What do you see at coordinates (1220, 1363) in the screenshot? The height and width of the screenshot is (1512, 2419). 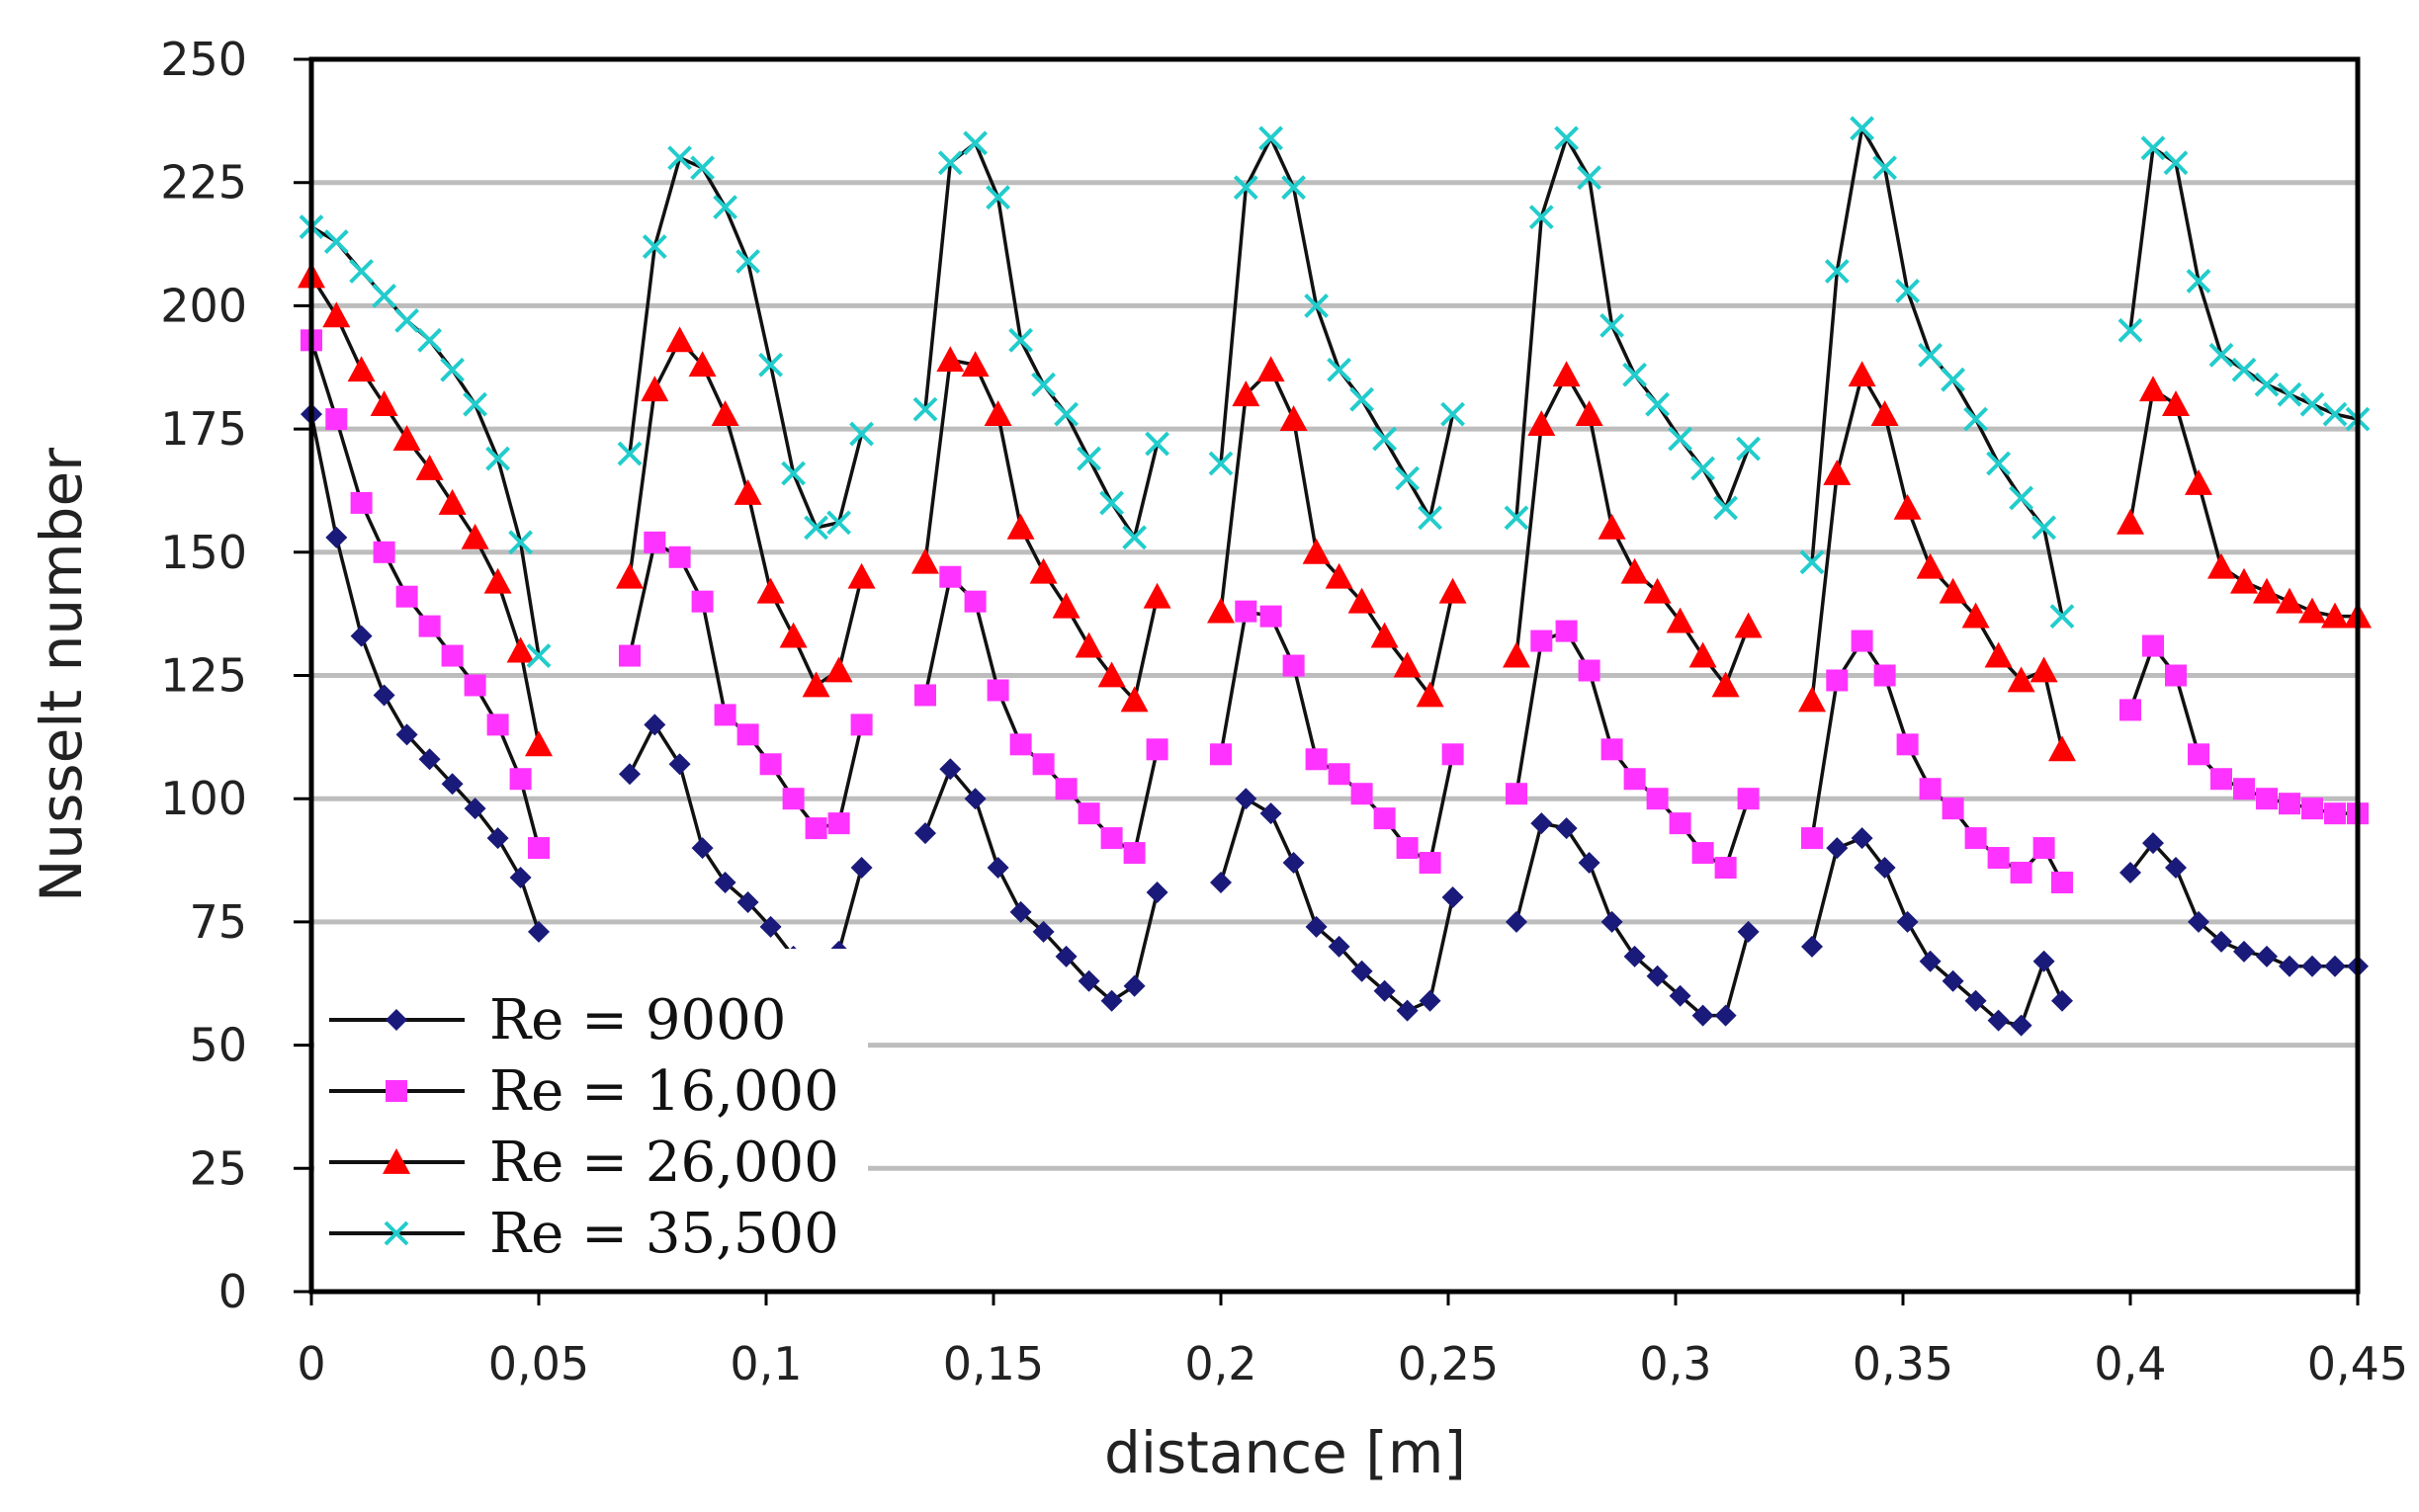 I see `x-tick-label: 0,2` at bounding box center [1220, 1363].